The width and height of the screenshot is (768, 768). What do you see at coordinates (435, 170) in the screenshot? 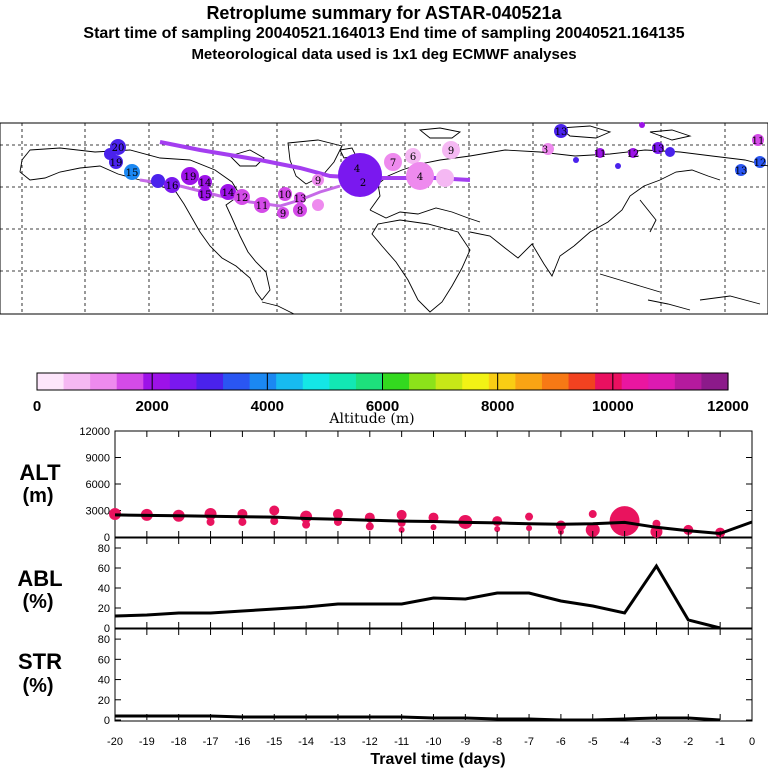
I see `plume-clusters` at bounding box center [435, 170].